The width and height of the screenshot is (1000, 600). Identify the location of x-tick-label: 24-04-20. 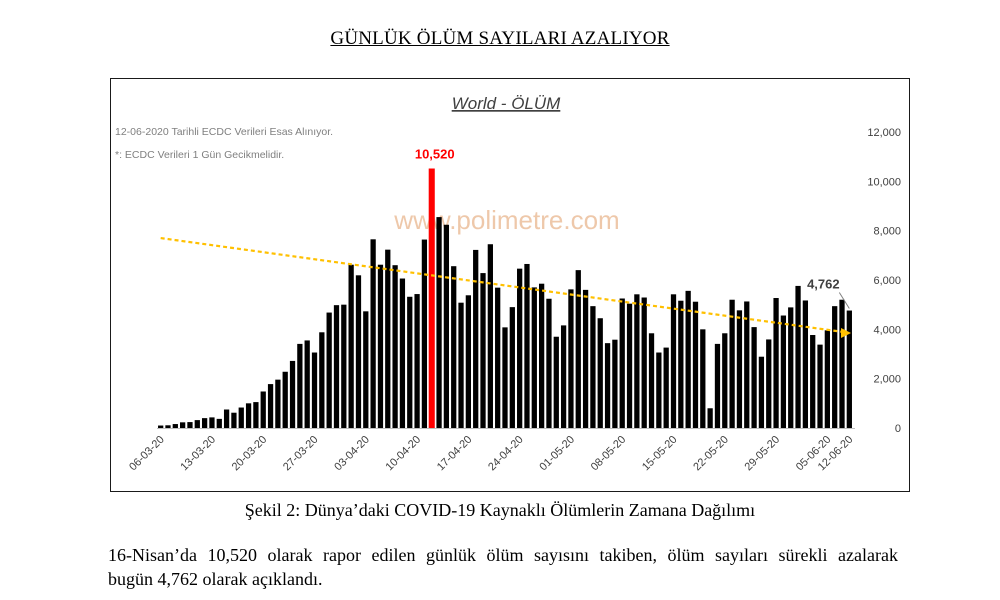
(506, 454).